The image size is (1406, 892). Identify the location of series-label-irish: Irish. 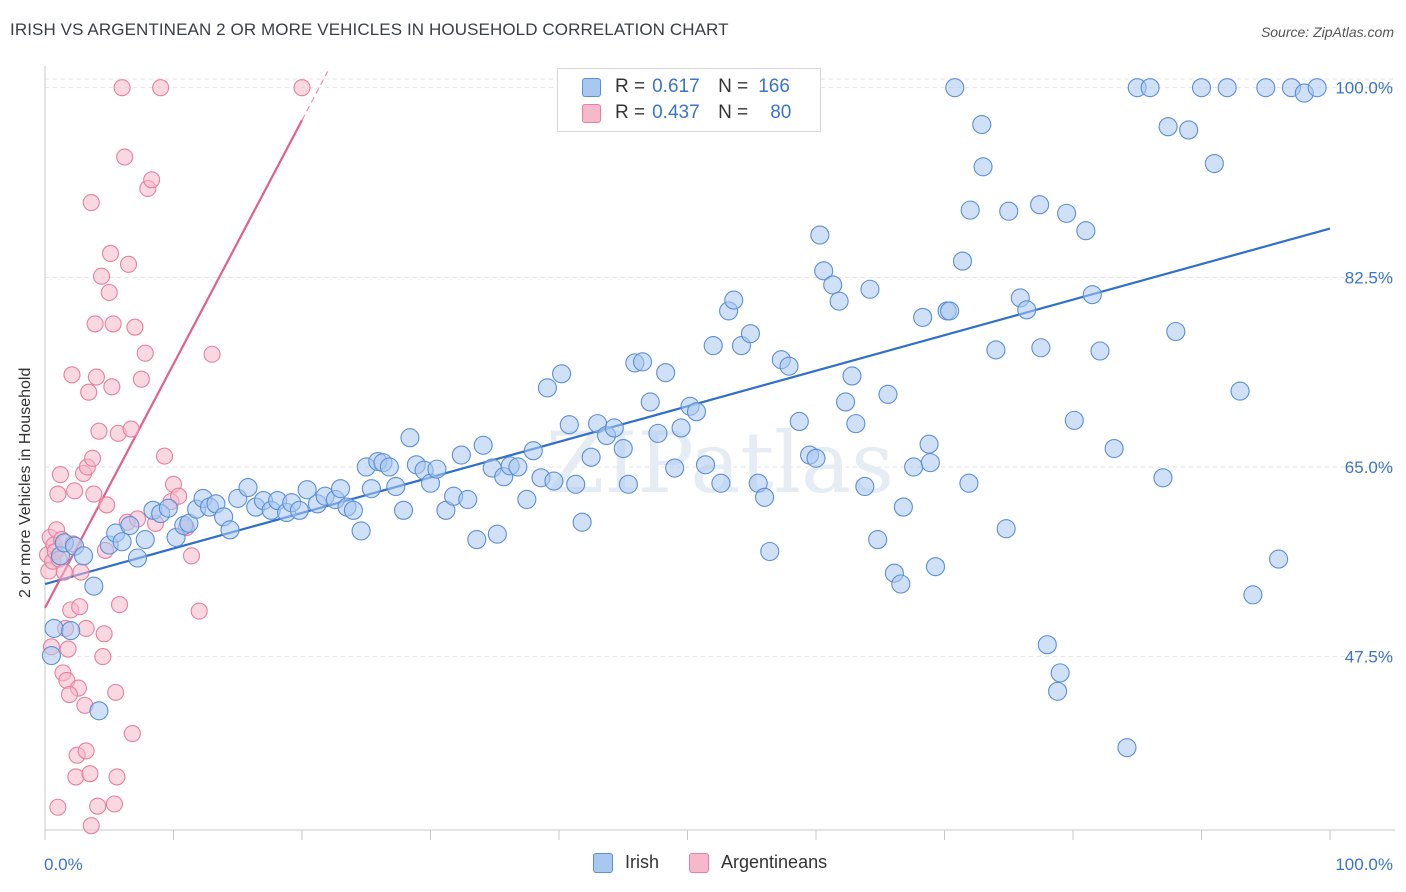
(642, 862).